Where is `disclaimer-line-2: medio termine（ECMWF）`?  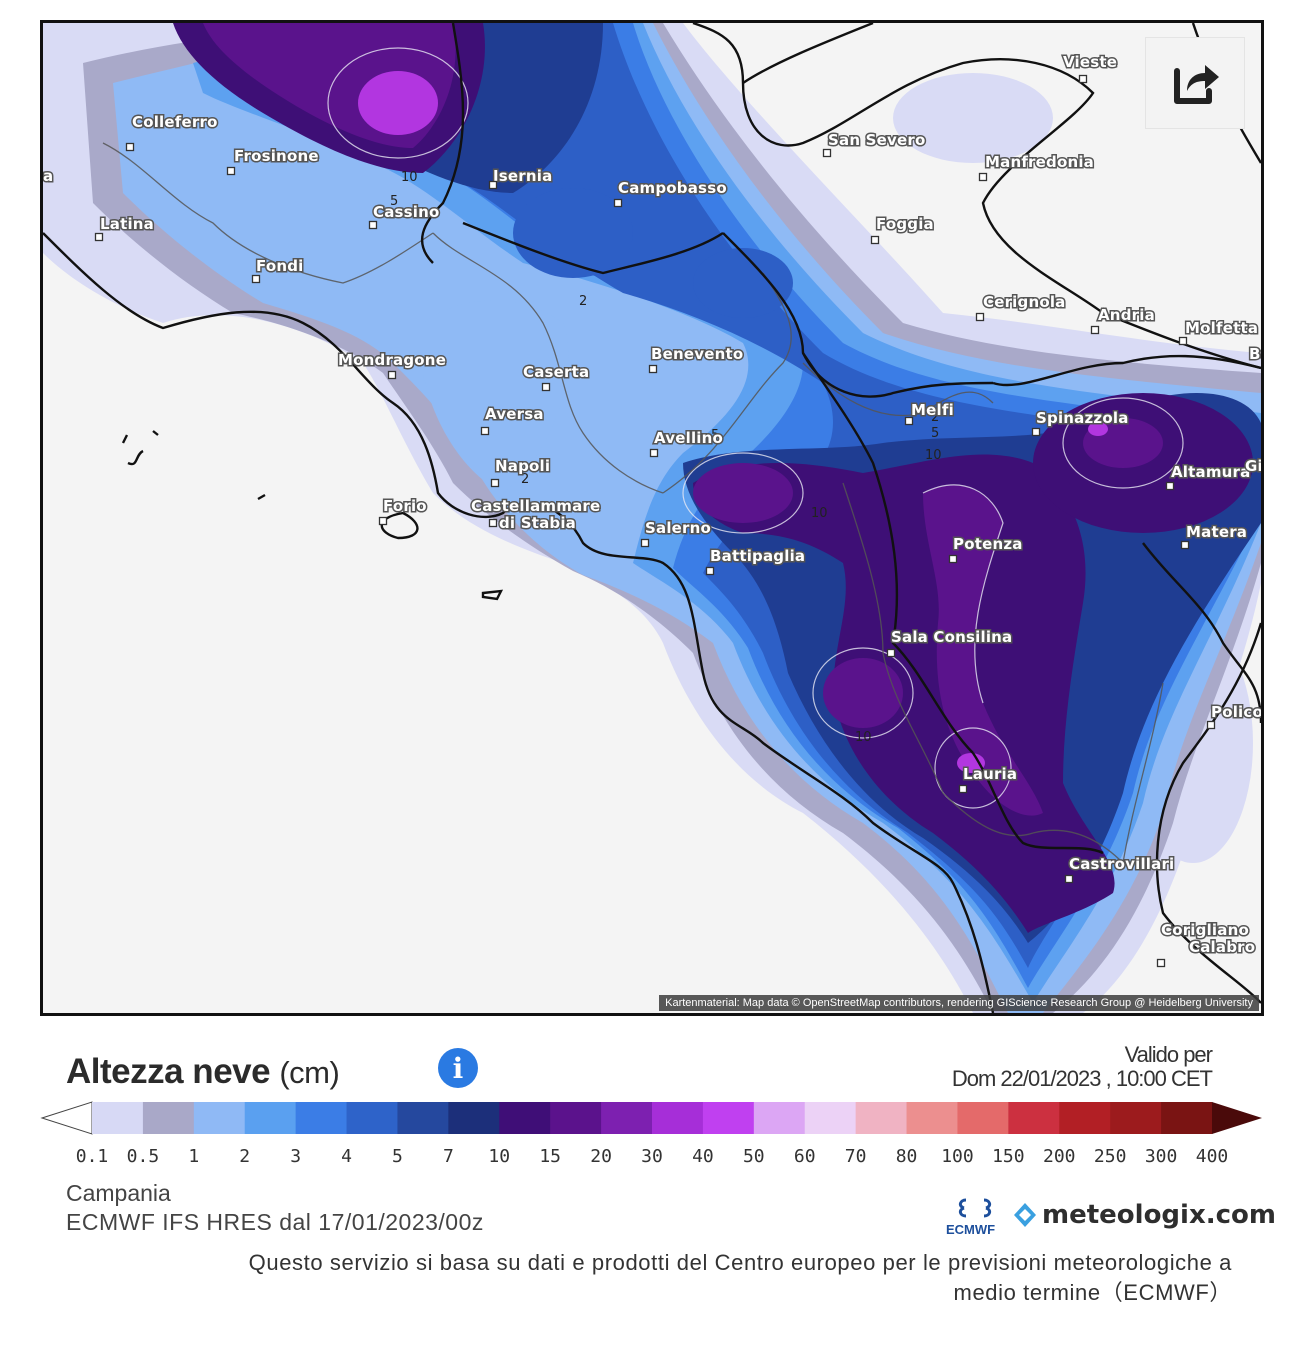
disclaimer-line-2: medio termine（ECMWF） is located at coordinates (1092, 1292).